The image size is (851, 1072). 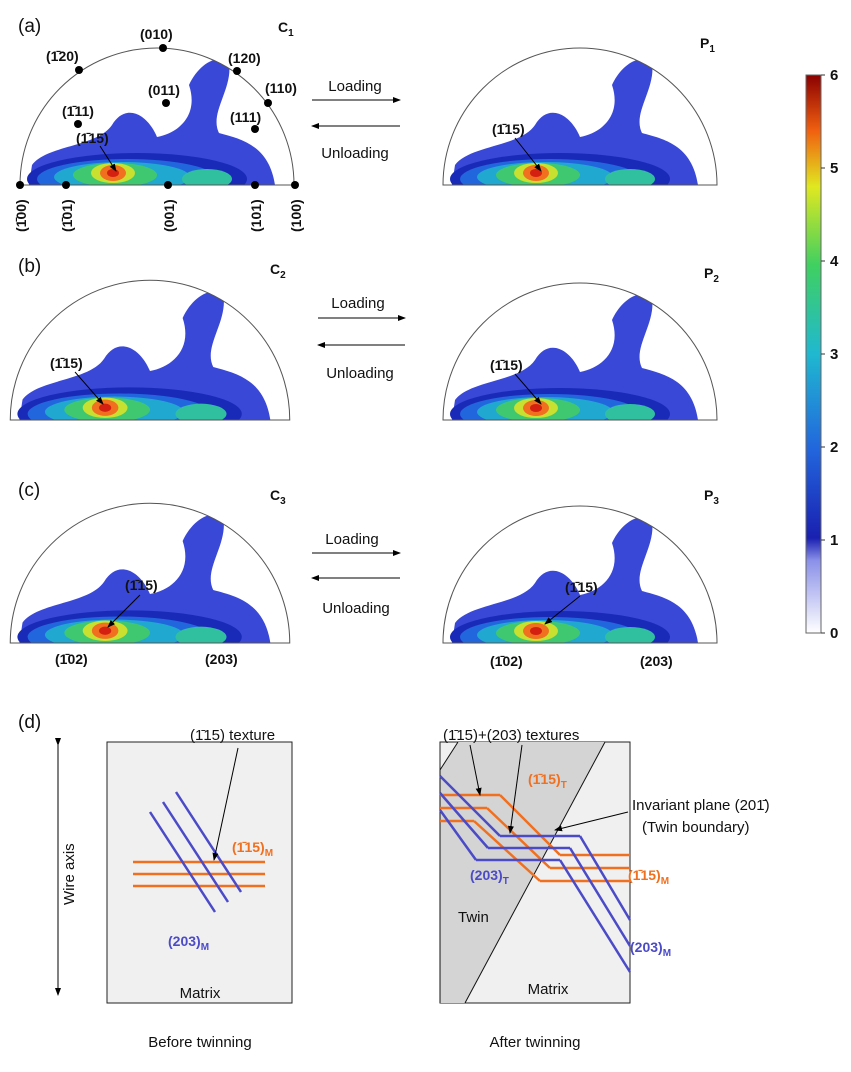 What do you see at coordinates (834, 354) in the screenshot?
I see `colorbar-tick-label: 3` at bounding box center [834, 354].